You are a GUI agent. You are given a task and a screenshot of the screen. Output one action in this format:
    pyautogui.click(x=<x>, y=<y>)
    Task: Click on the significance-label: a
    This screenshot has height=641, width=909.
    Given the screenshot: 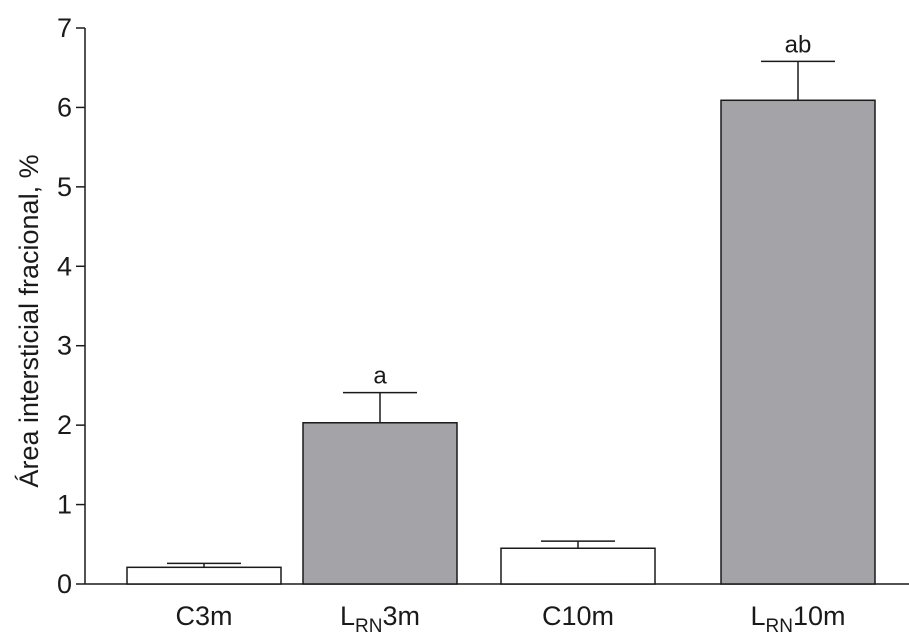 What is the action you would take?
    pyautogui.click(x=380, y=376)
    